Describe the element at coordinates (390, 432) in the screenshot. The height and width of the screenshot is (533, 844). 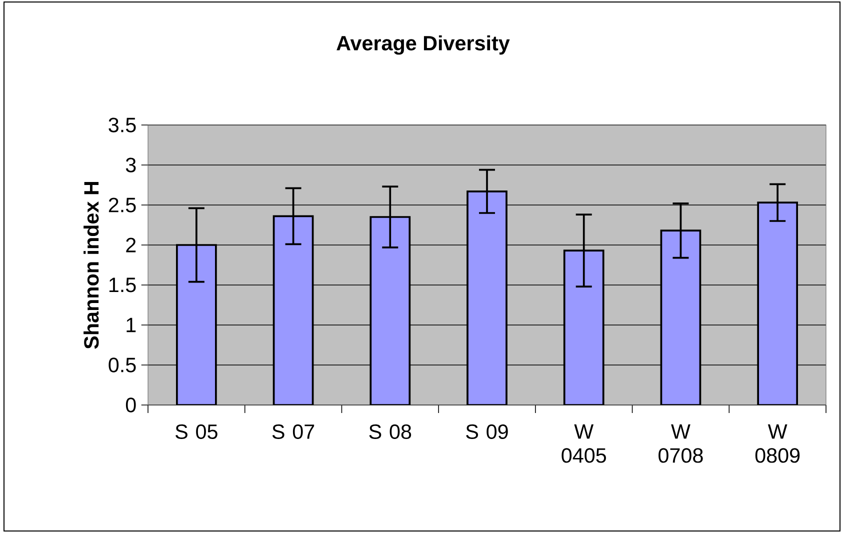
I see `x-tick-label: S 08` at that location.